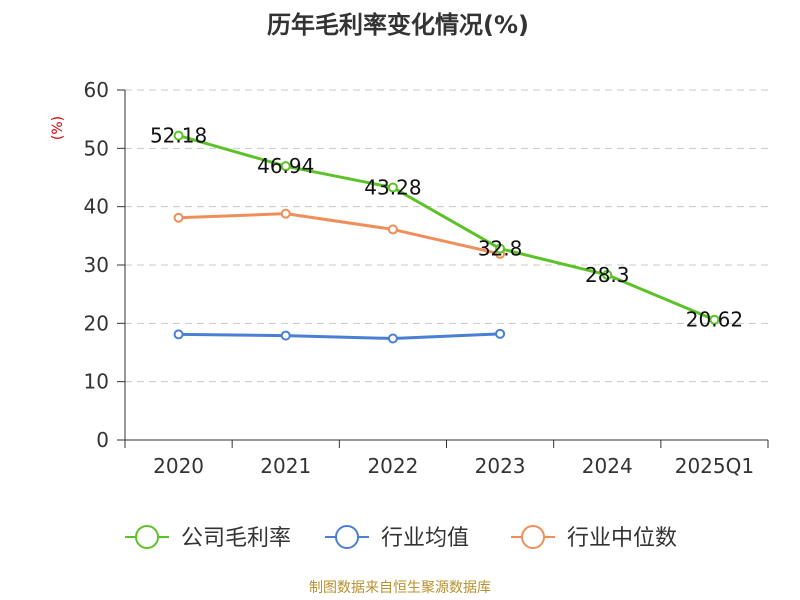 The height and width of the screenshot is (600, 800). Describe the element at coordinates (714, 466) in the screenshot. I see `x-tick-label: 2025Q1` at that location.